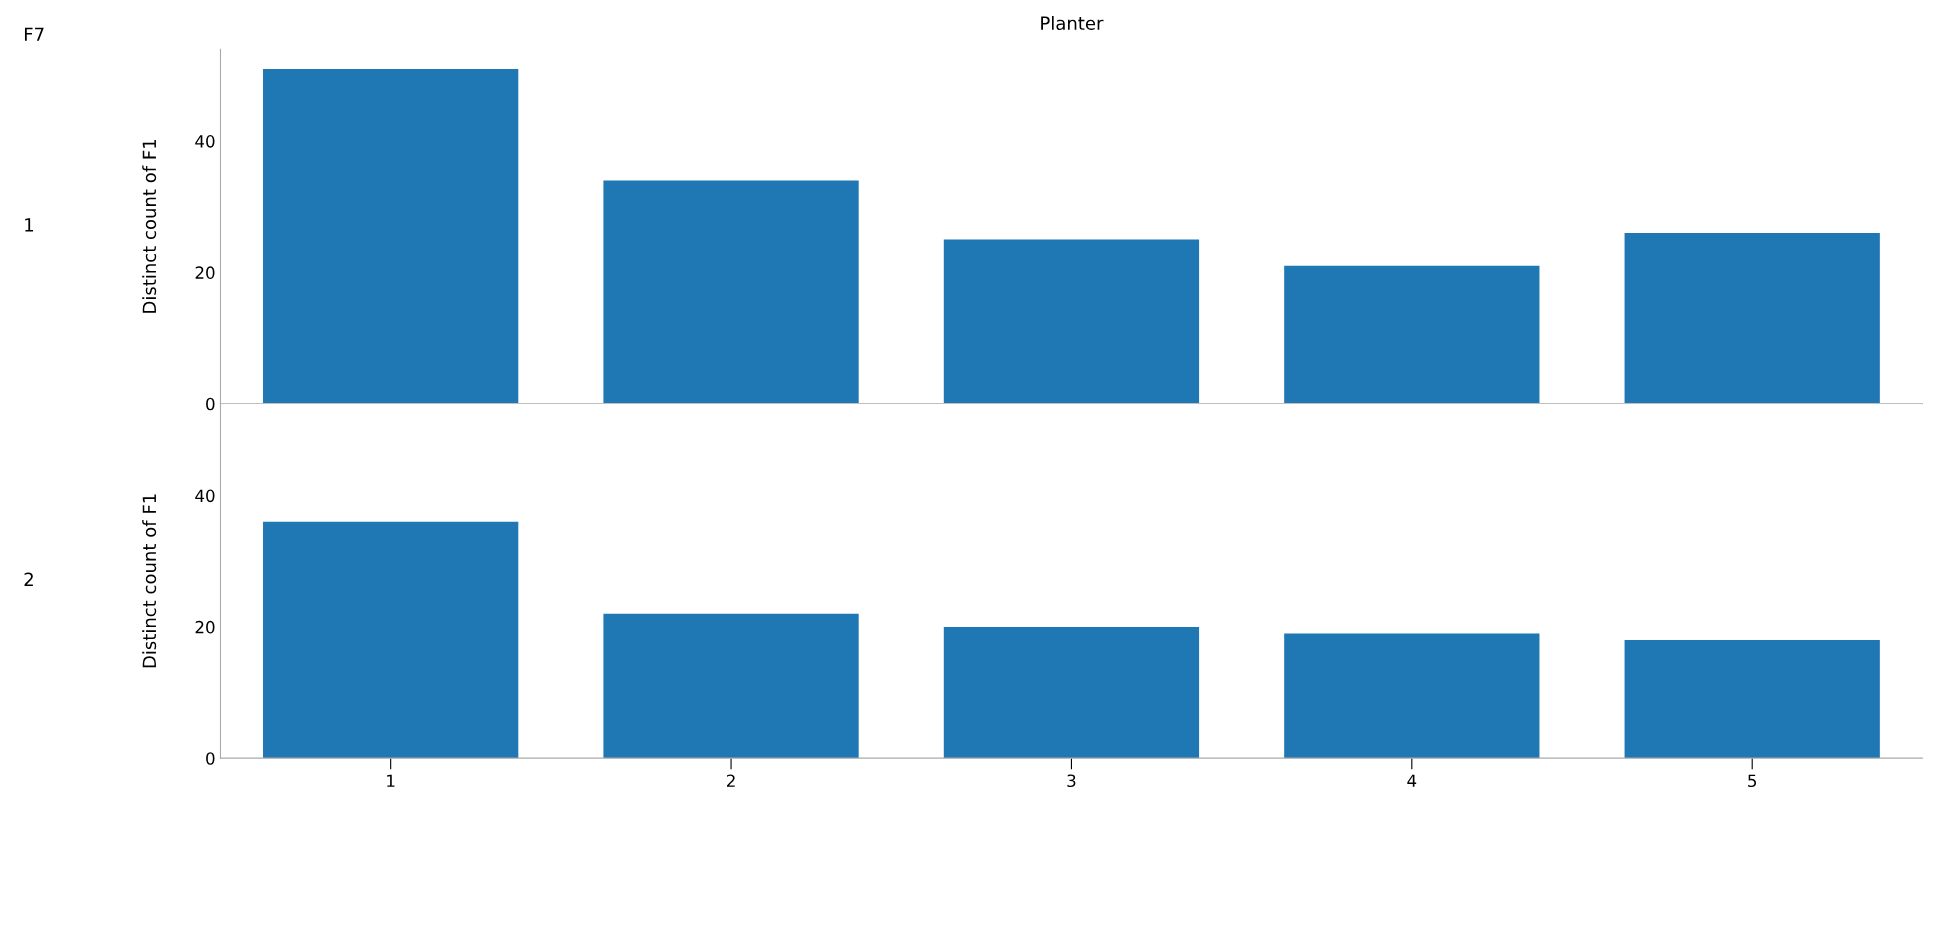 The height and width of the screenshot is (928, 1934). I want to click on chart-title: Planter, so click(1072, 23).